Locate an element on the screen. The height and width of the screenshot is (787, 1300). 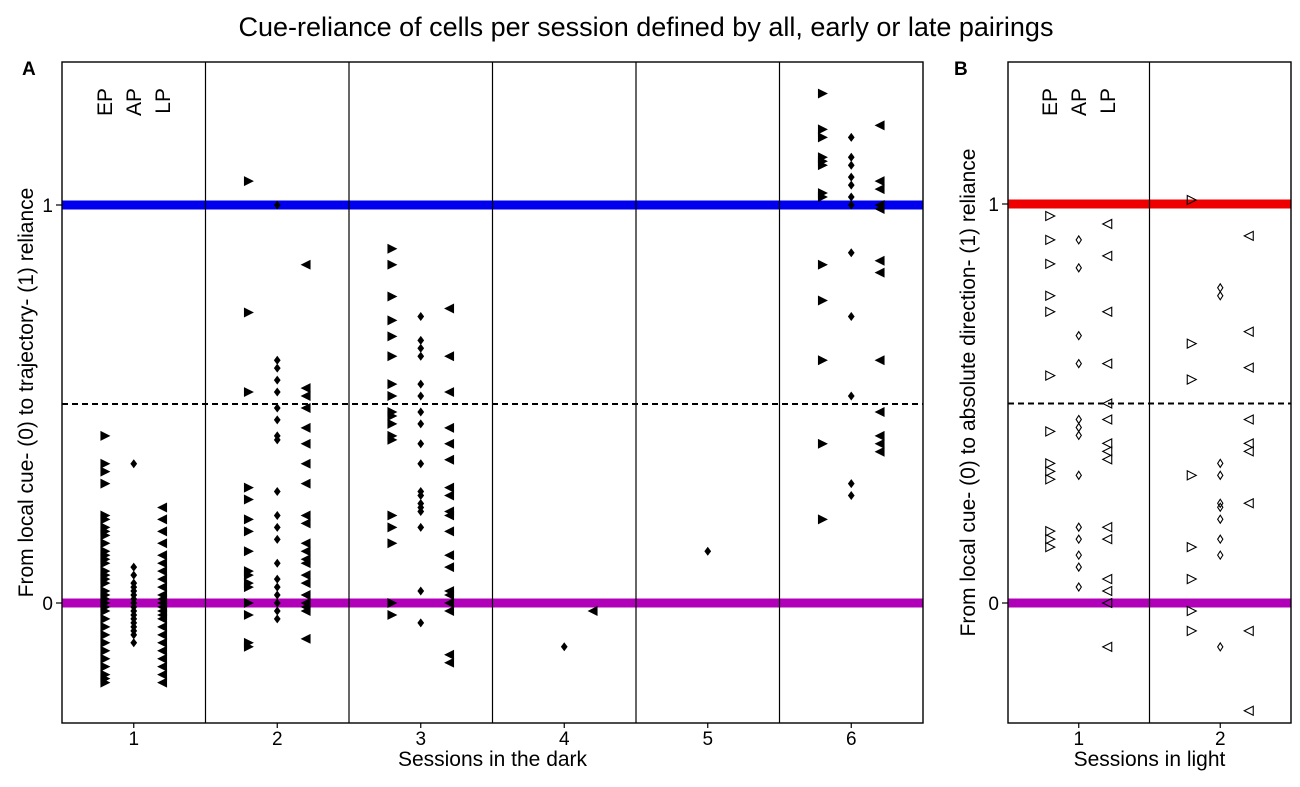
y-tick-label: 0 is located at coordinates (993, 604).